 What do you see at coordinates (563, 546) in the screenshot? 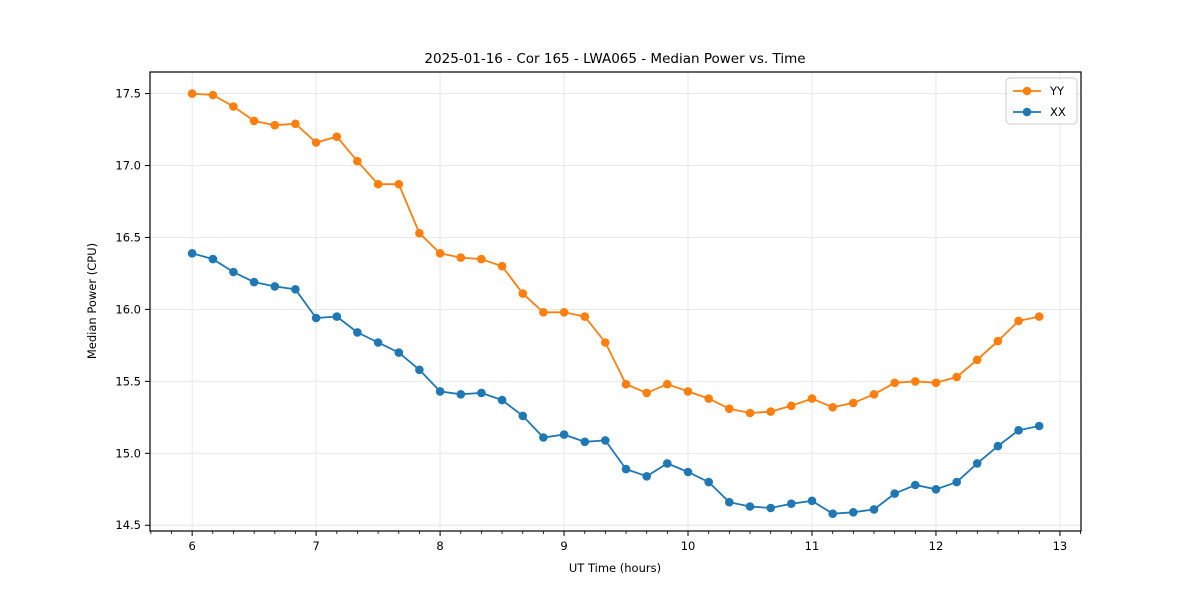
I see `x-tick-label: 9` at bounding box center [563, 546].